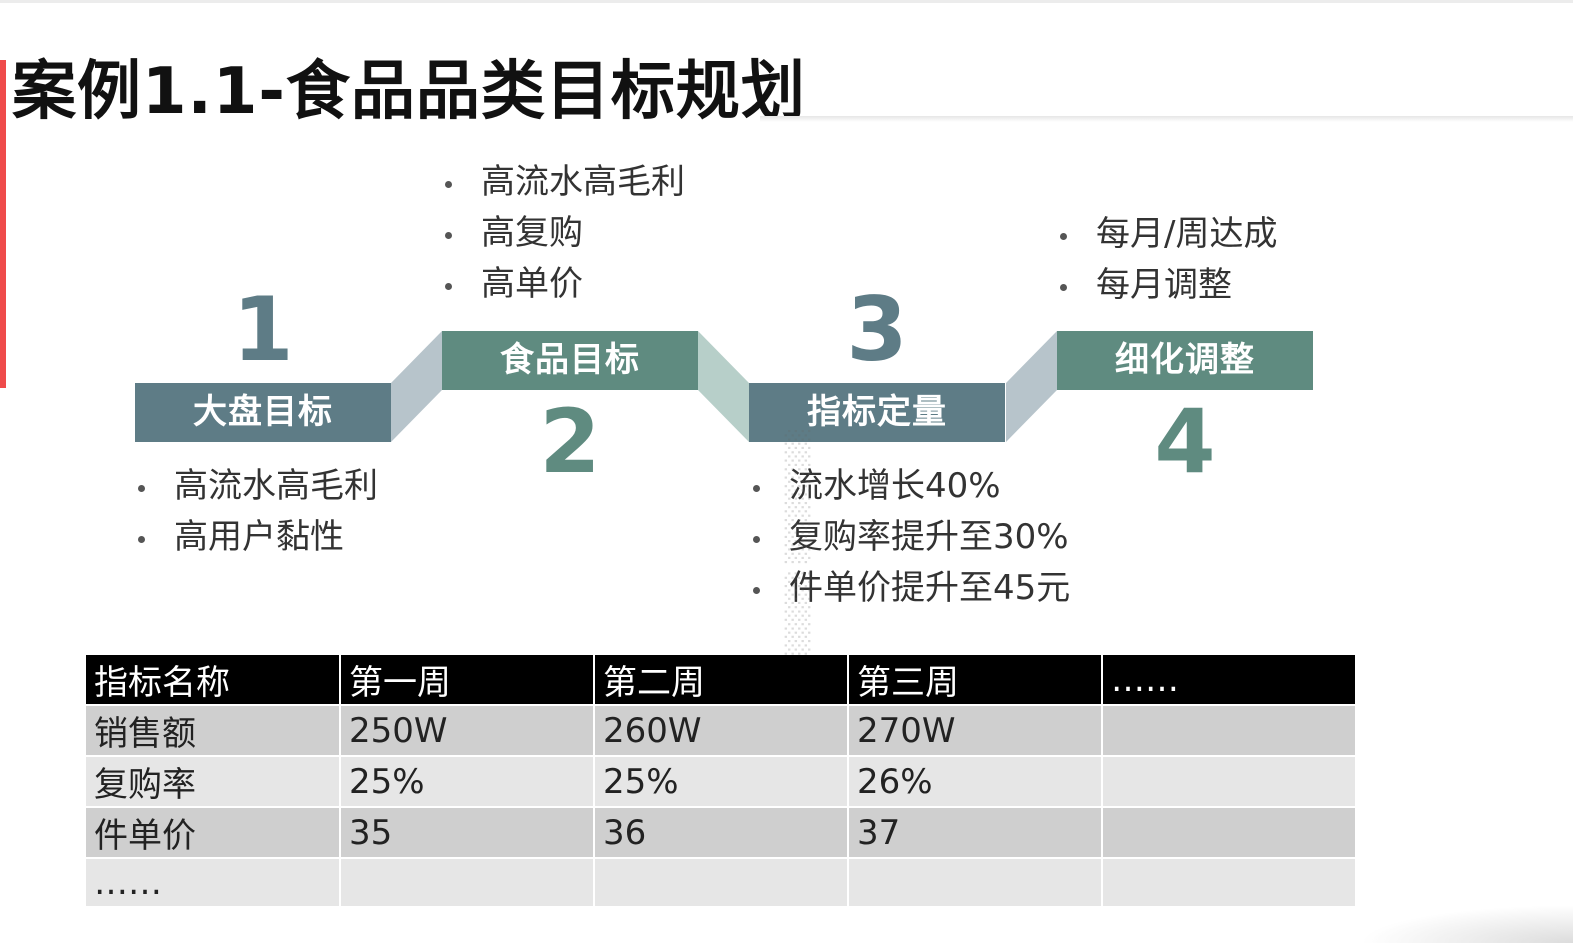  What do you see at coordinates (563, 284) in the screenshot?
I see `bullet-item: 高单价` at bounding box center [563, 284].